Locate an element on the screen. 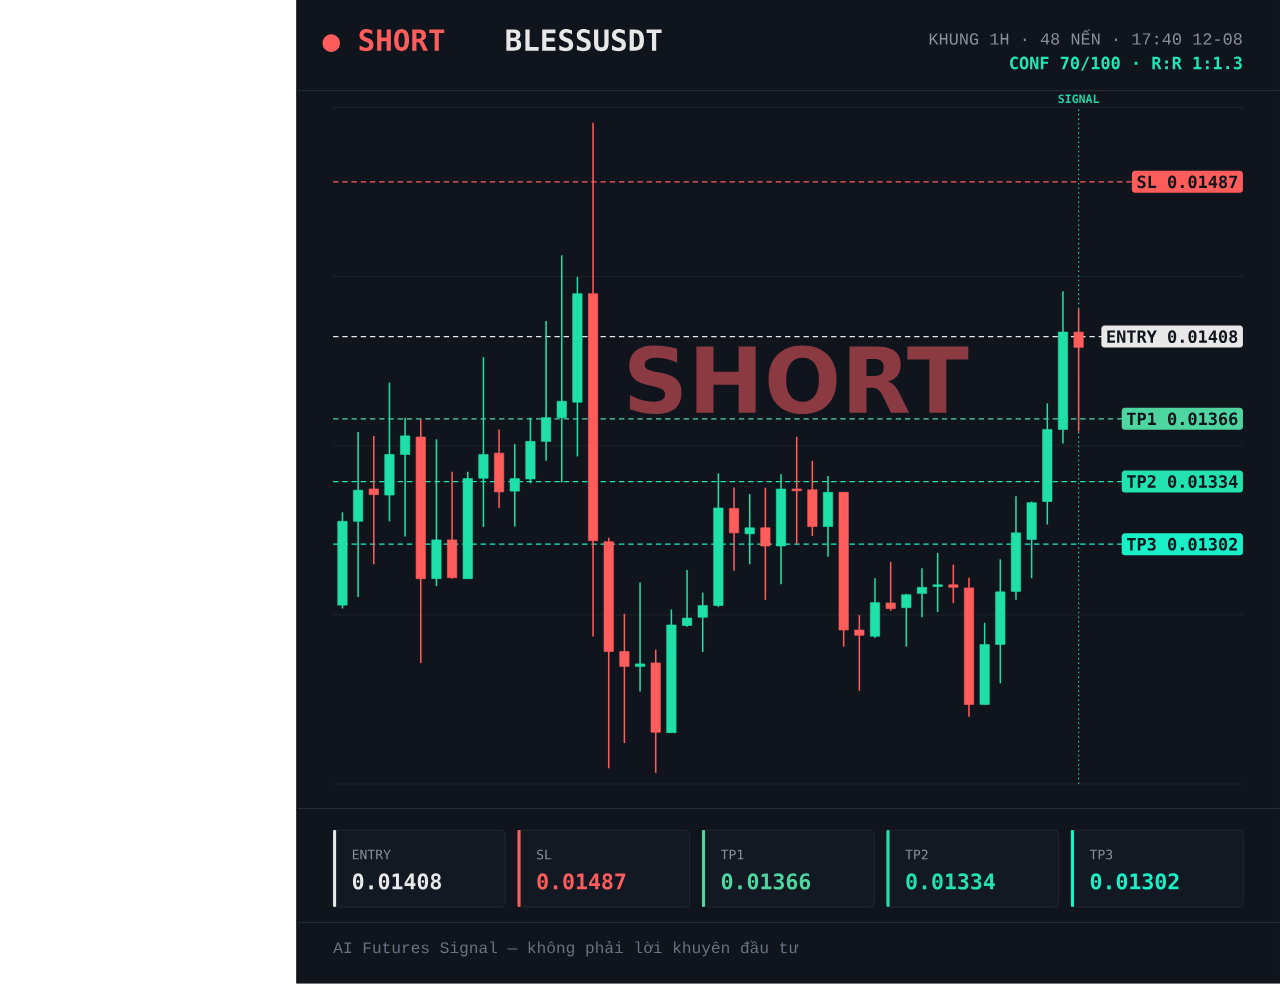 The width and height of the screenshot is (1280, 984). text: 0.01408 is located at coordinates (396, 881).